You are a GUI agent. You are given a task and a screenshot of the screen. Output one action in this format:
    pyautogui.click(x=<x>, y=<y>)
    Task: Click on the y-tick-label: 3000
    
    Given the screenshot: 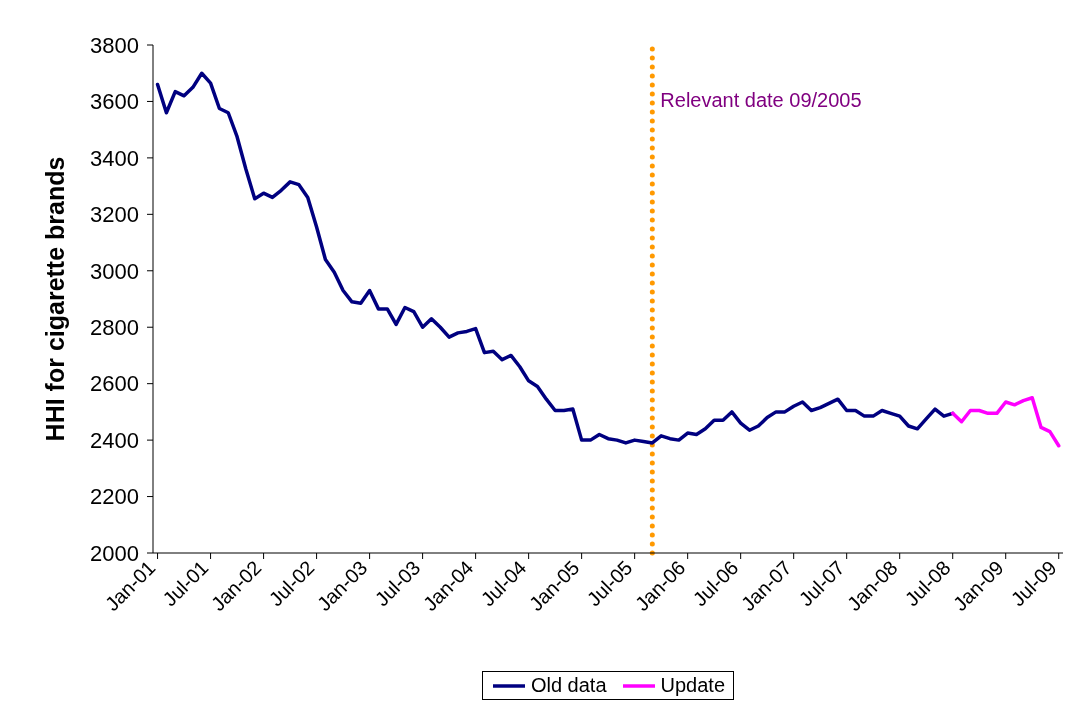 What is the action you would take?
    pyautogui.click(x=114, y=271)
    